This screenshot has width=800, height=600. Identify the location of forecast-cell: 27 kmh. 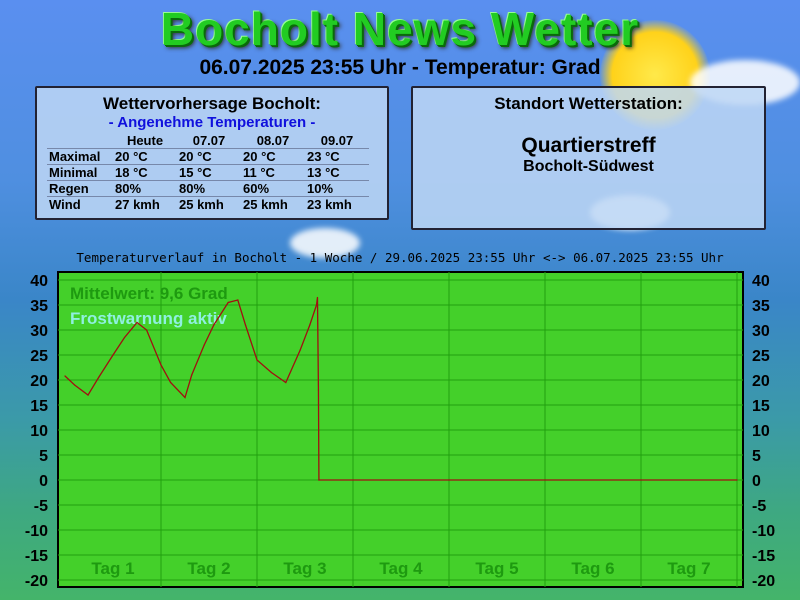
(145, 204).